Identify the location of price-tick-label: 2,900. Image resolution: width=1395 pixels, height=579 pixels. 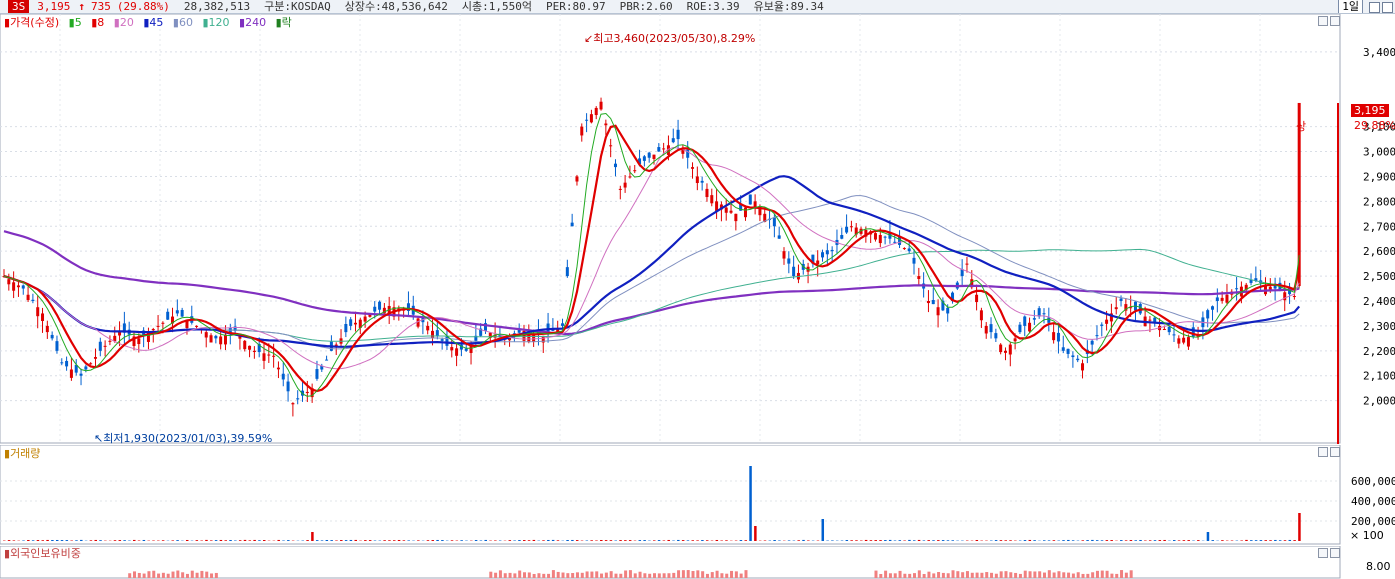
(1379, 176).